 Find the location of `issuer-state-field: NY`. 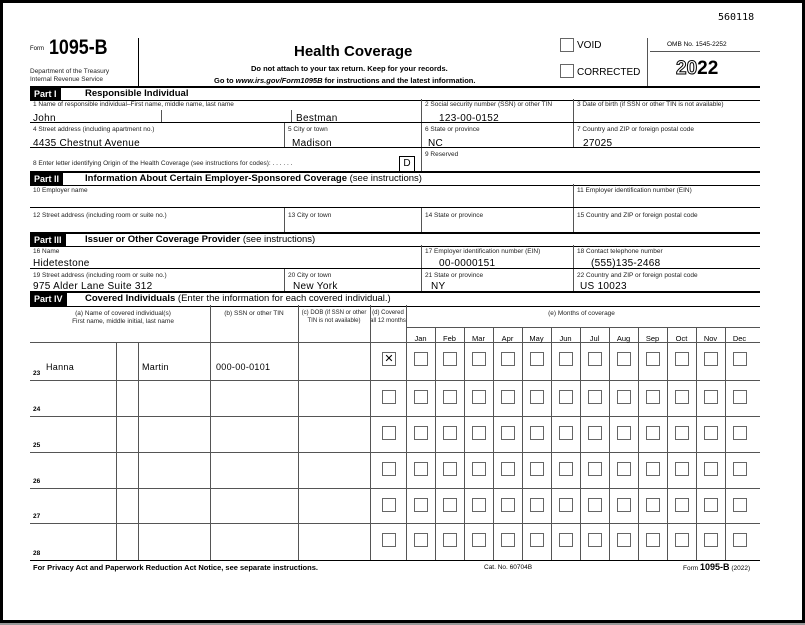

issuer-state-field: NY is located at coordinates (438, 286).